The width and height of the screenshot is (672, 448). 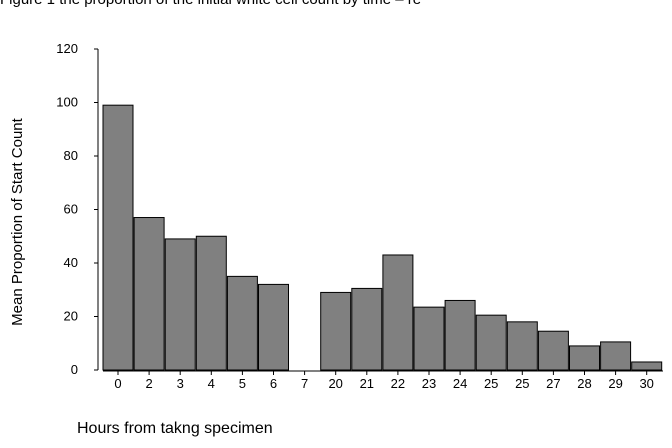 I want to click on y-tick-label: 120, so click(x=67, y=48).